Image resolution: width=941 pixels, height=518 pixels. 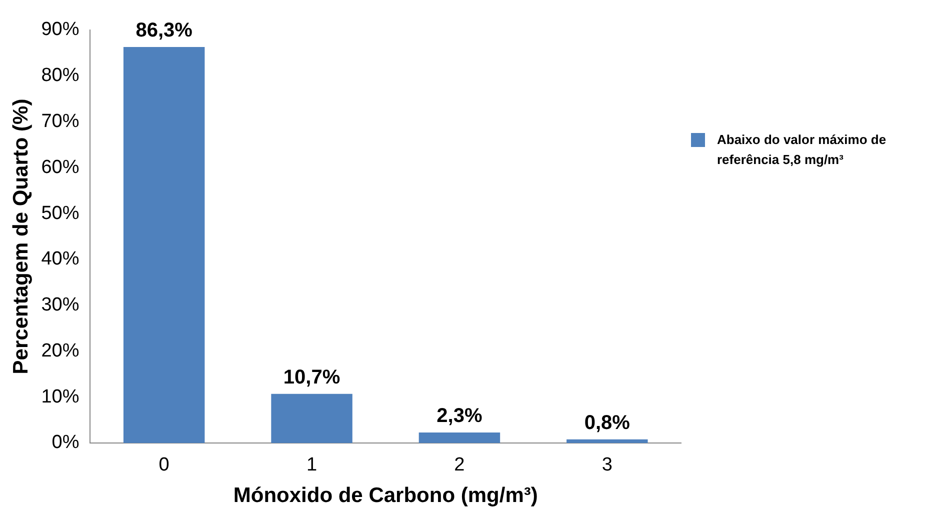 I want to click on y-tick-label: 60%, so click(x=60, y=167).